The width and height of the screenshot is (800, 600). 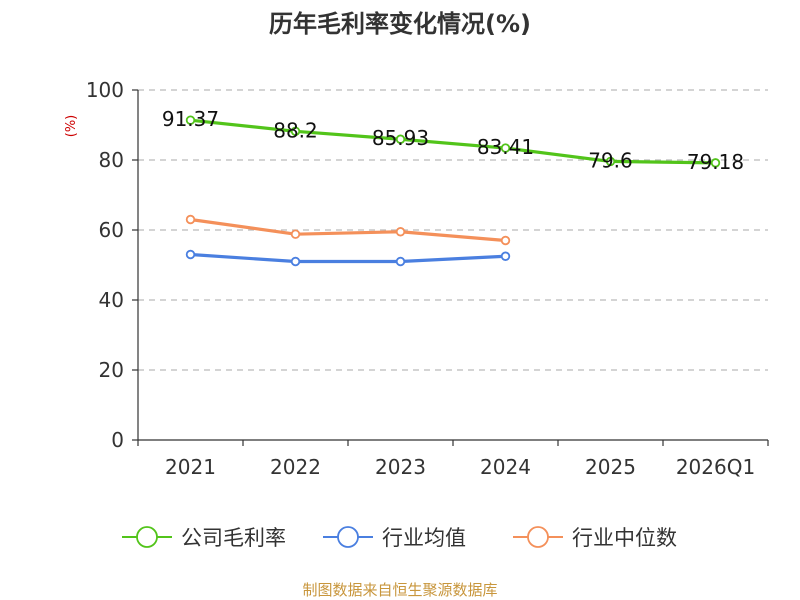 I want to click on x-tick-label-2025: 2025, so click(x=610, y=467).